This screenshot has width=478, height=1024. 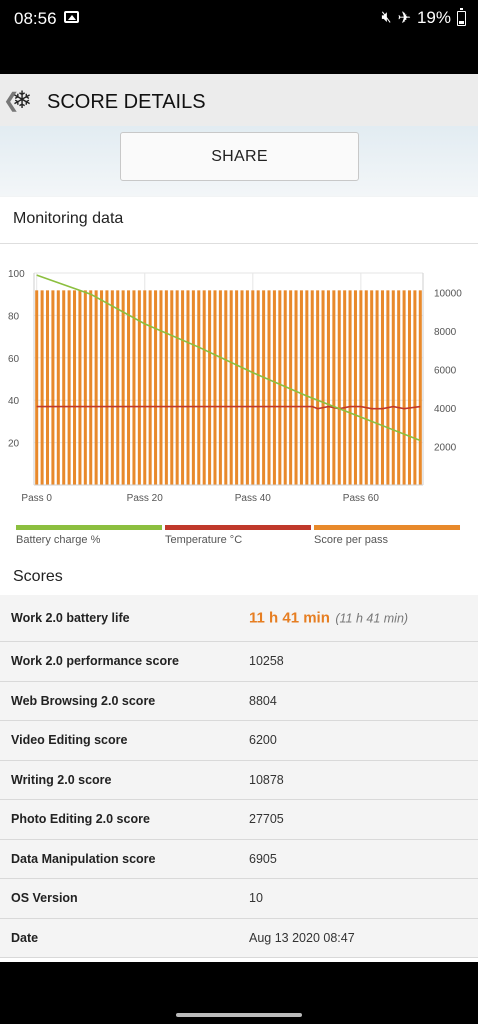 I want to click on legend-score: Score per pass, so click(x=387, y=535).